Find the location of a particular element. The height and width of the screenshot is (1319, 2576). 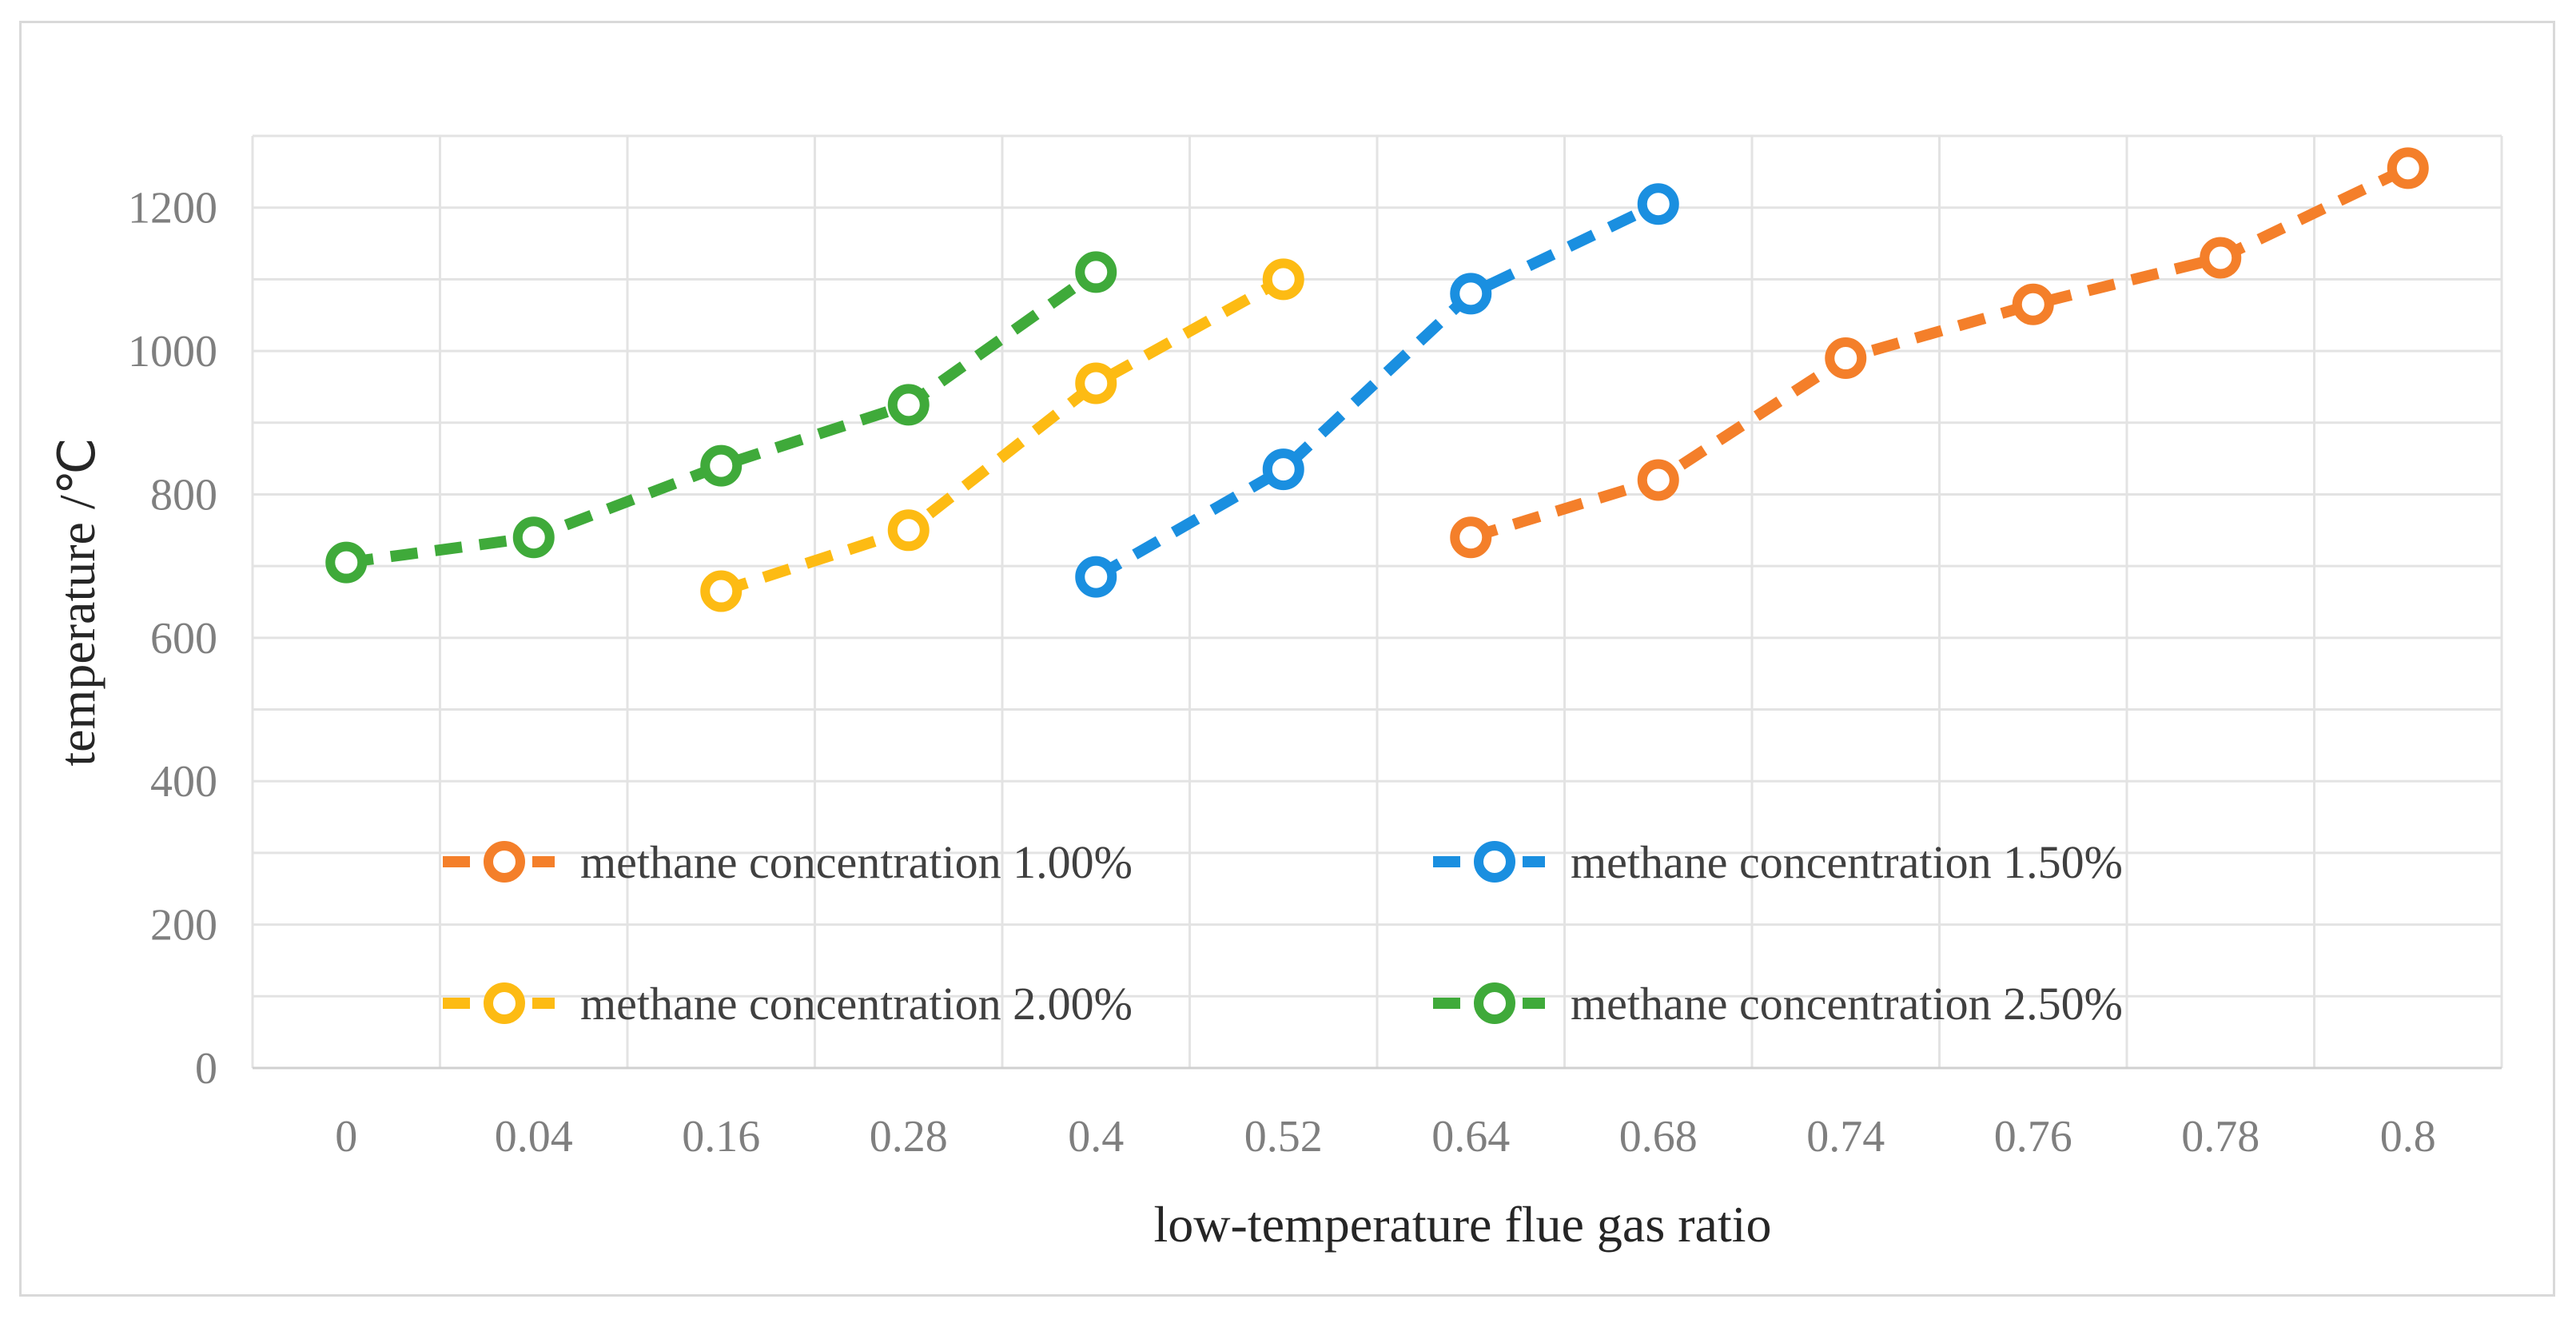

x-axis-title: low-temperature flue gas ratio is located at coordinates (1463, 1225).